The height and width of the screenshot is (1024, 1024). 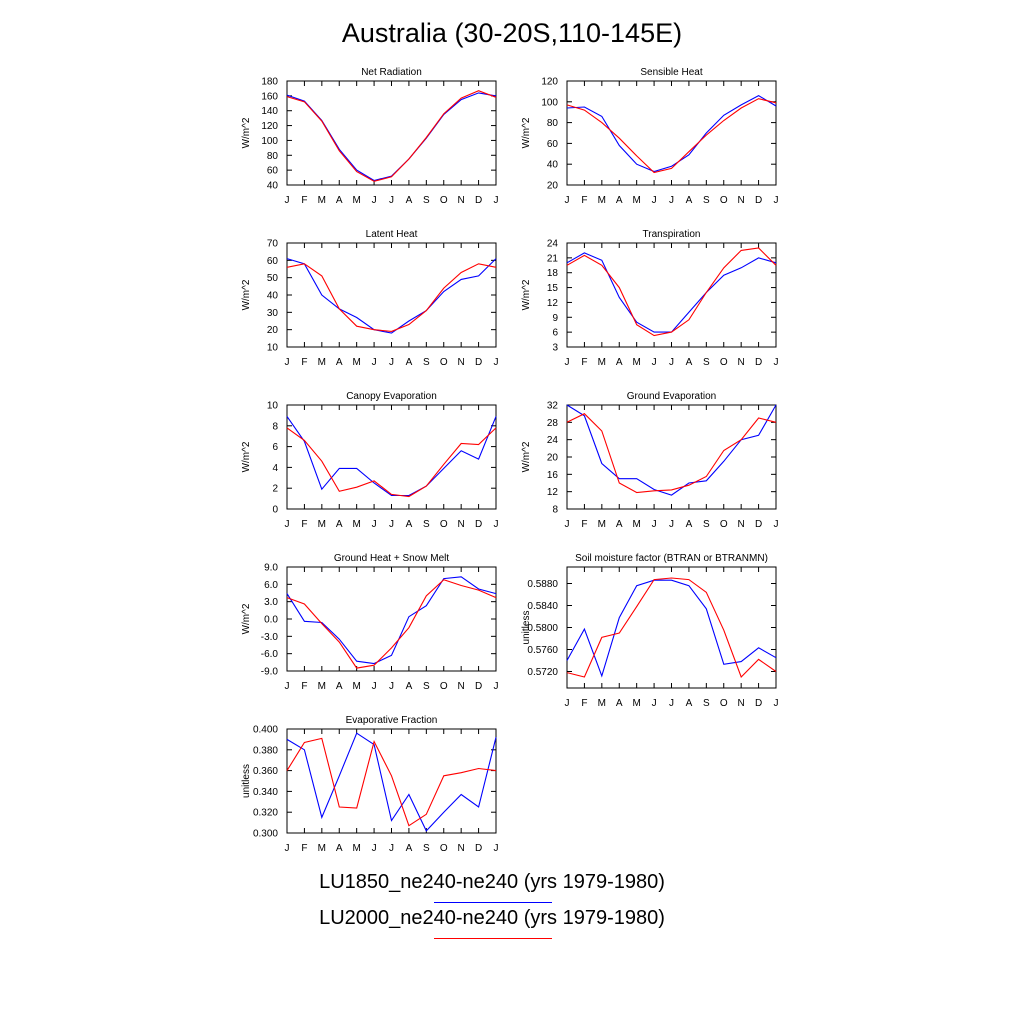 I want to click on y-tick-label: 60, so click(x=273, y=171).